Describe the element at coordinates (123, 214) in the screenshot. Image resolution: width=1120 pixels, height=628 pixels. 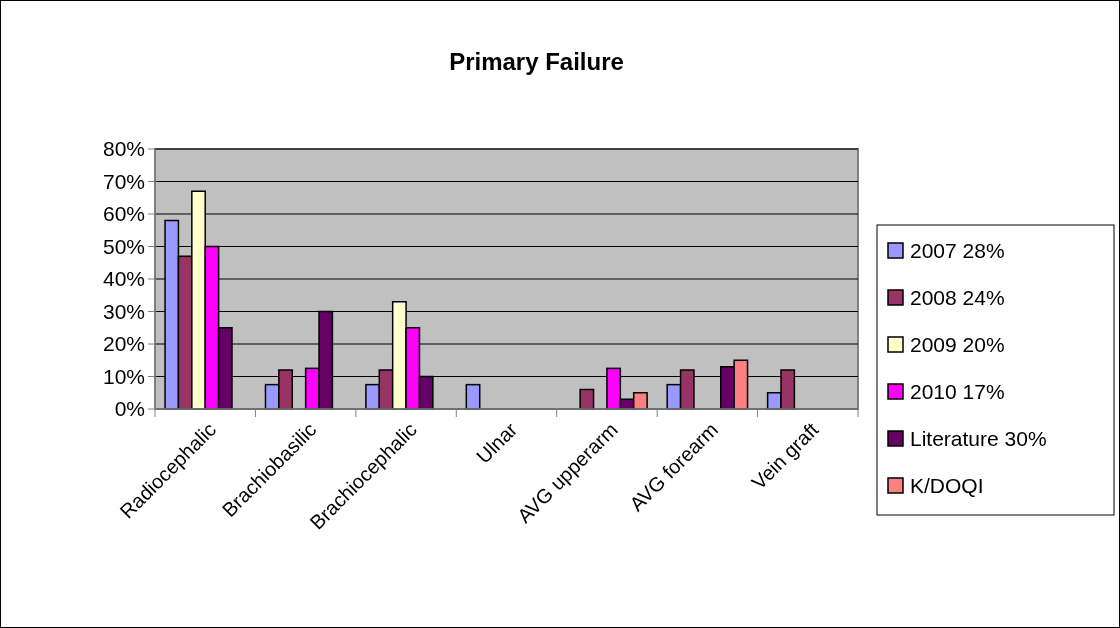
I see `y-tick-label: 60%` at that location.